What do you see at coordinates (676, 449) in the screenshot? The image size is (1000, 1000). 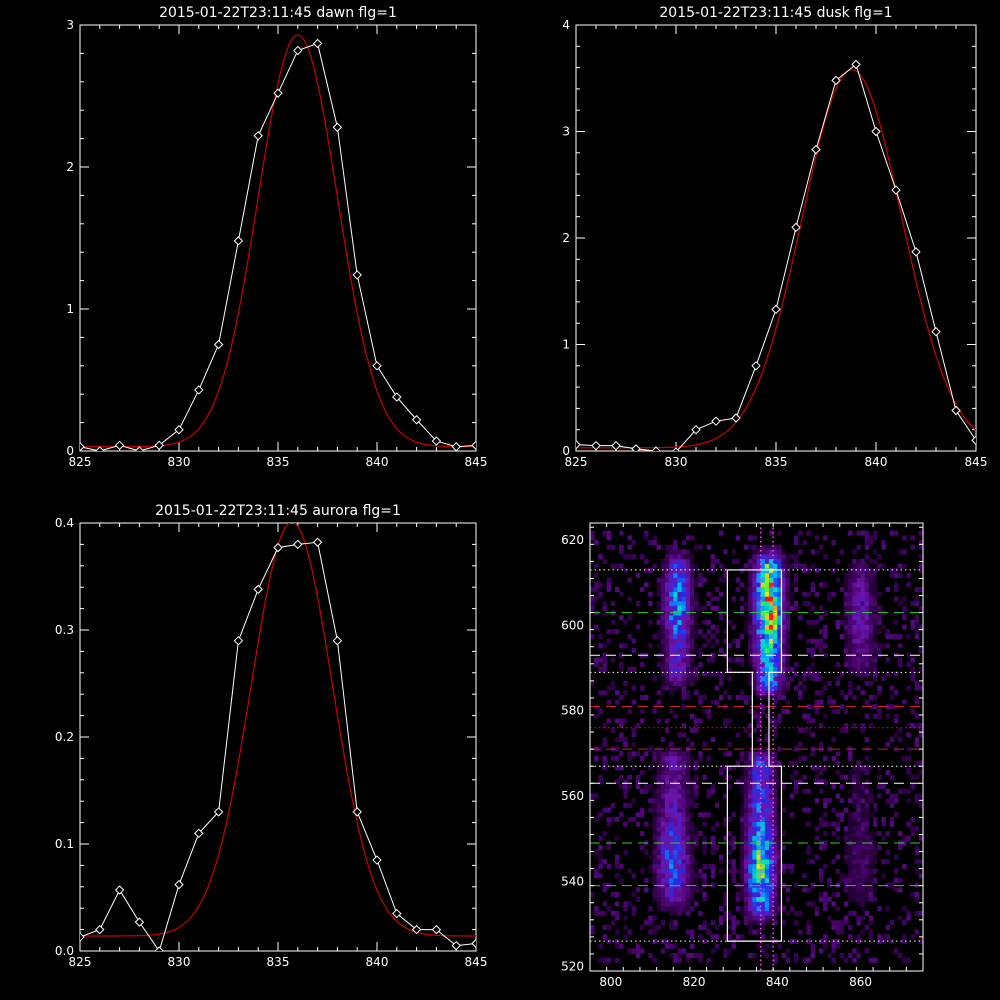 I see `data-point` at bounding box center [676, 449].